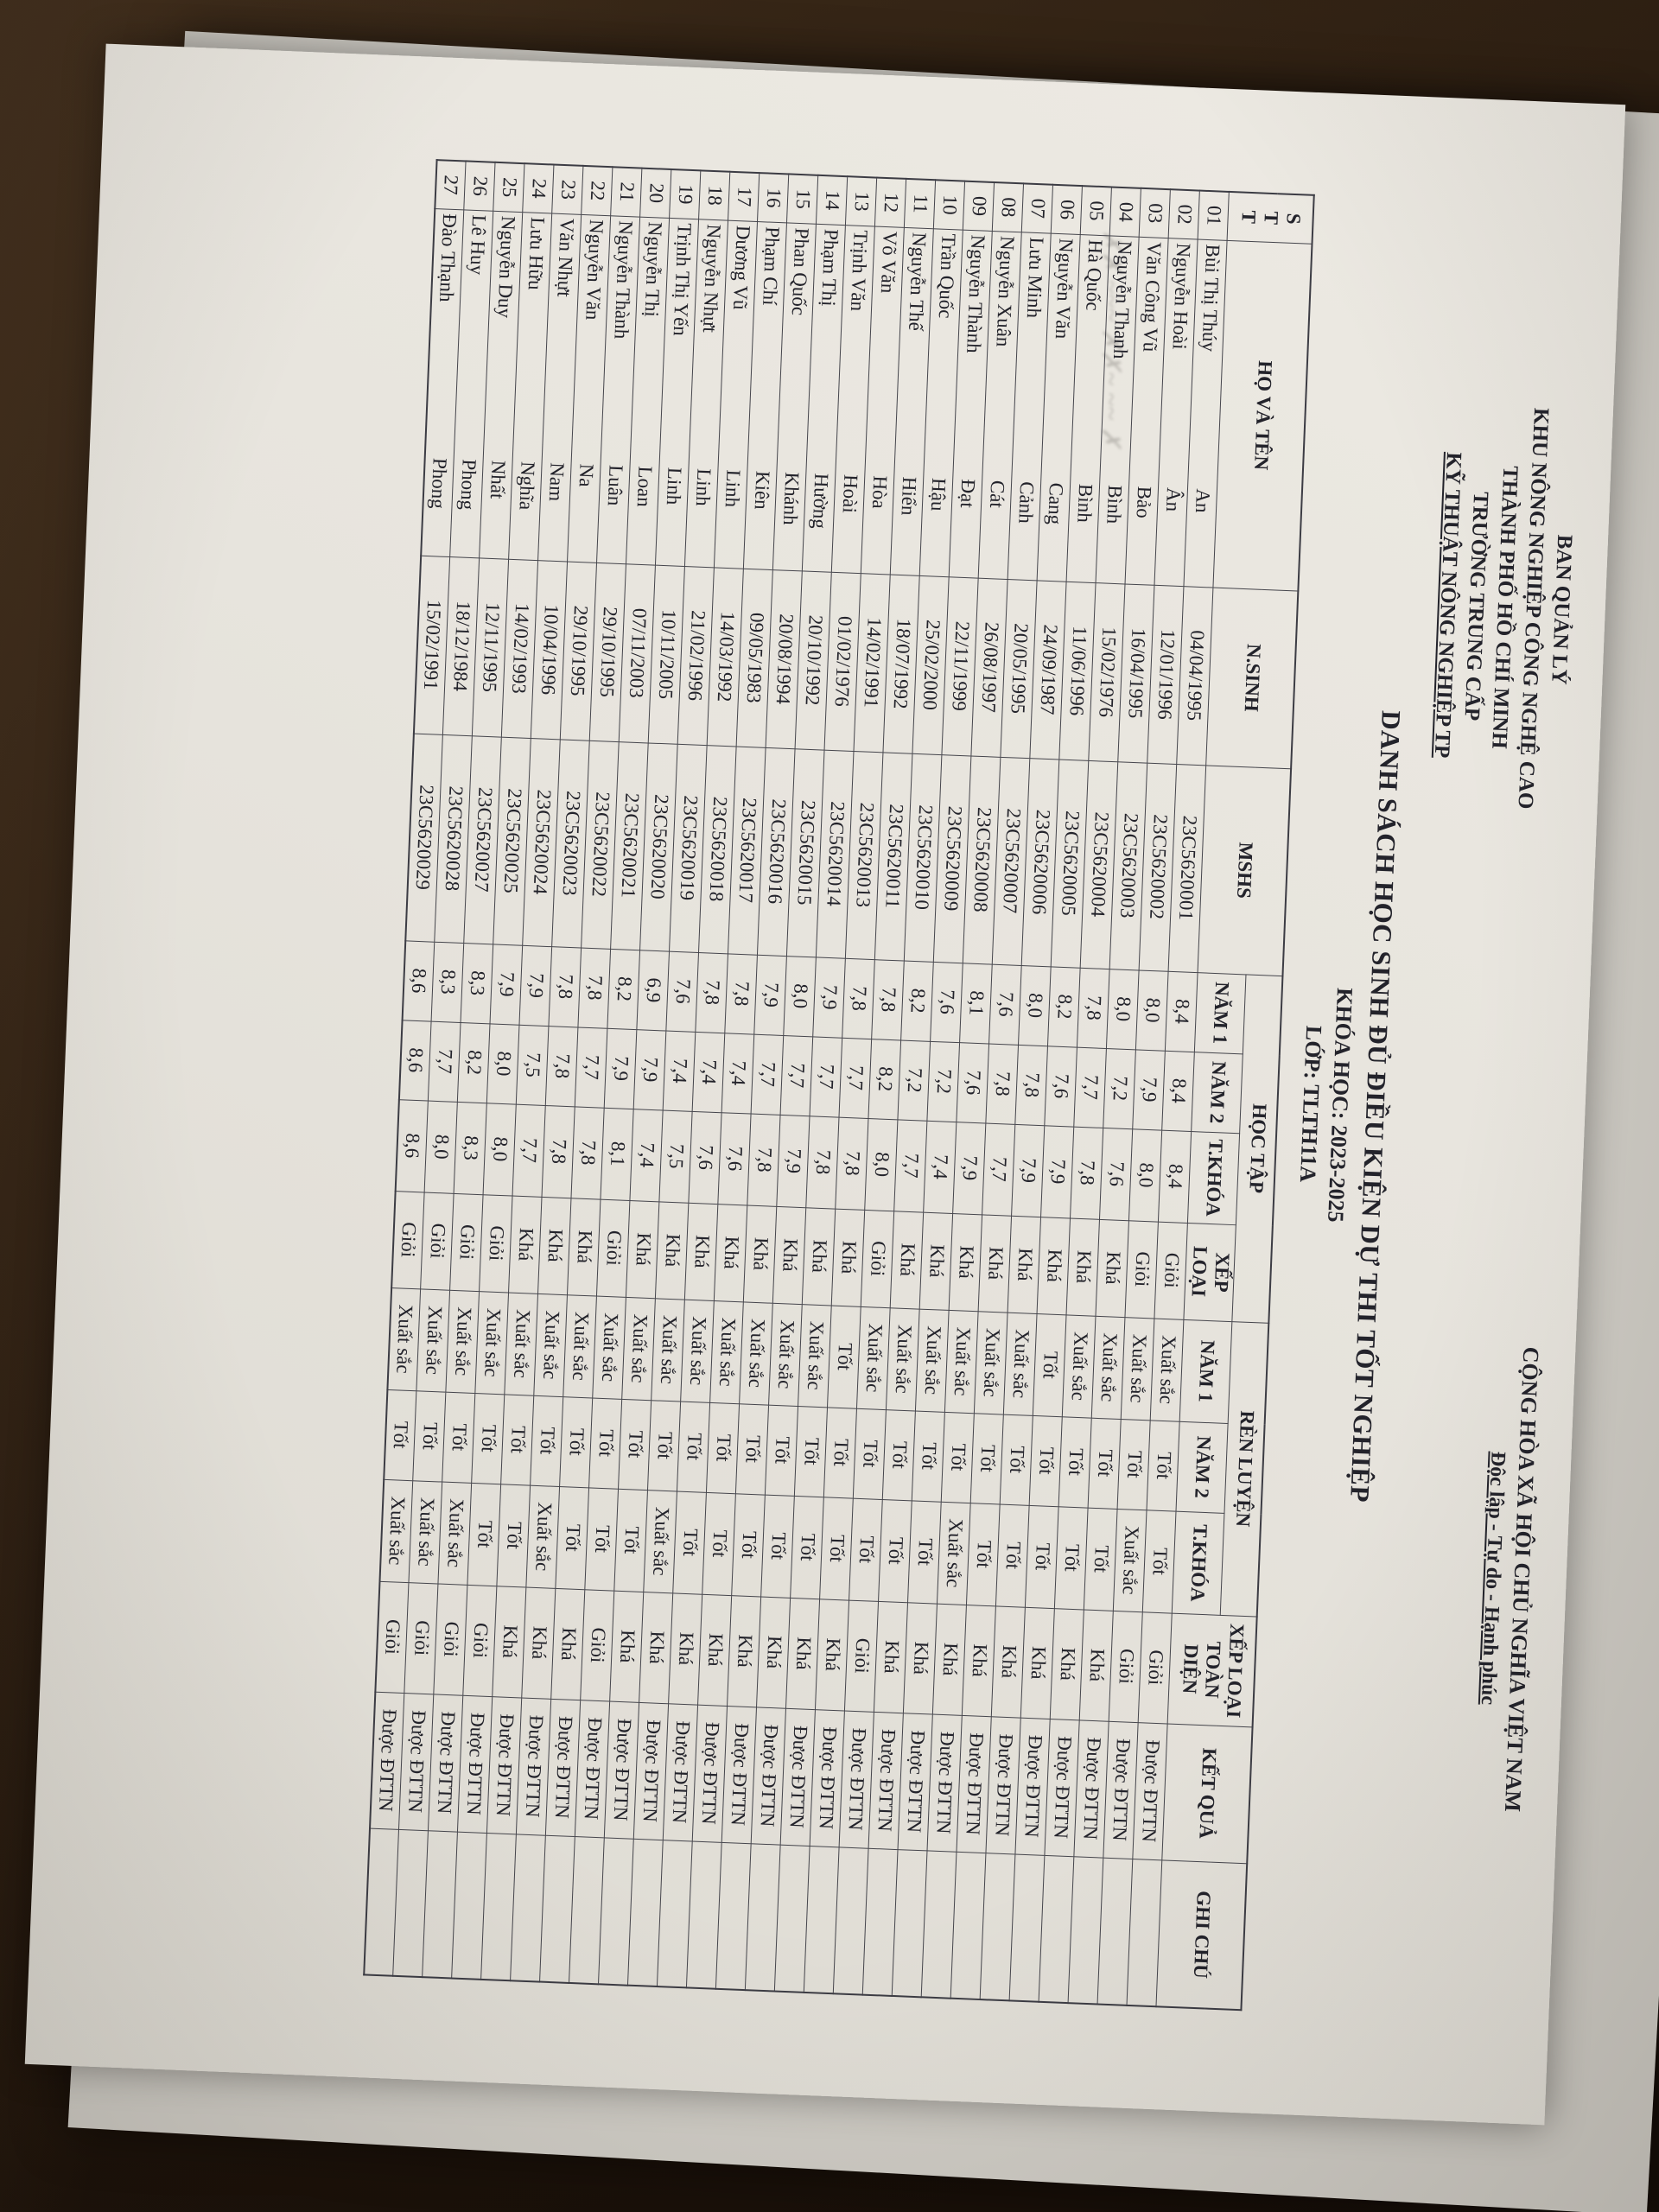 The image size is (1659, 2212). Describe the element at coordinates (1096, 211) in the screenshot. I see `cell-stt: 05` at that location.